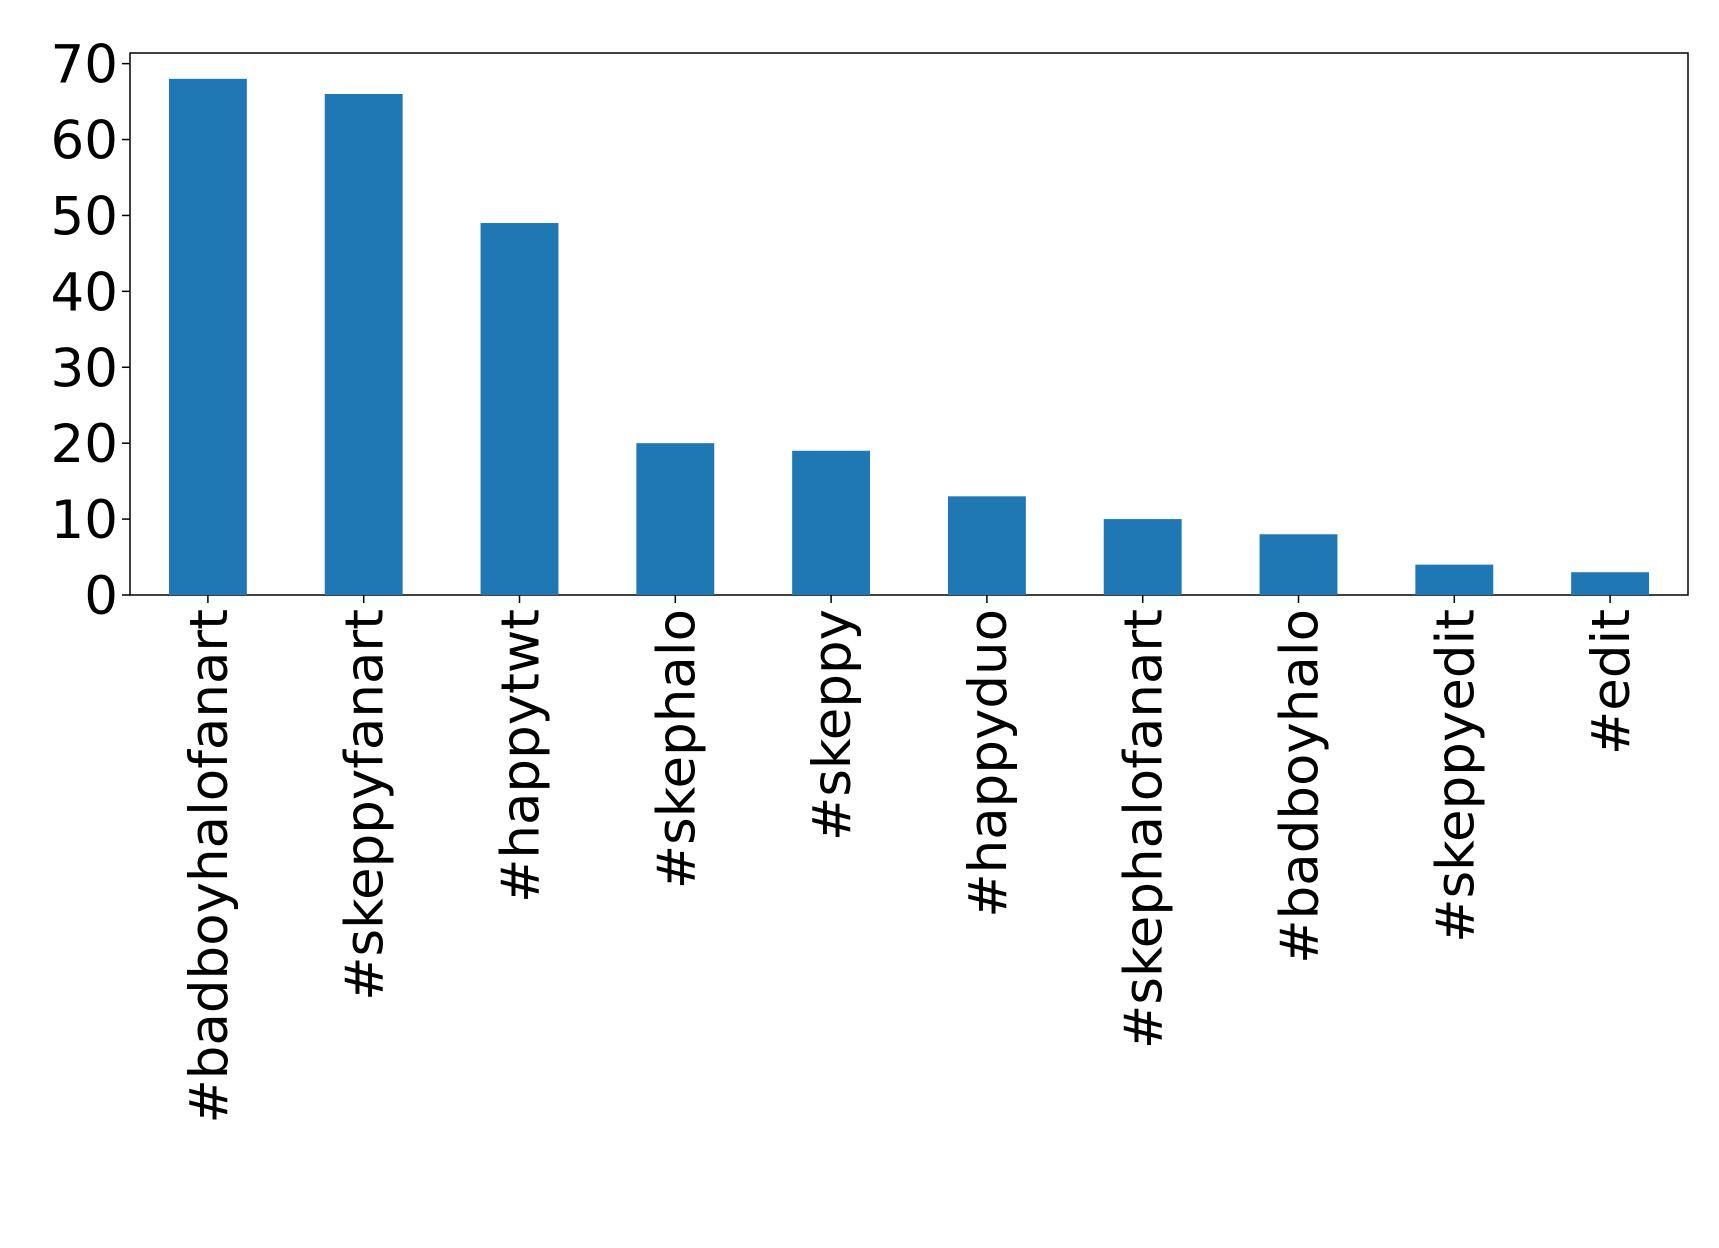 Image resolution: width=1719 pixels, height=1248 pixels. What do you see at coordinates (365, 805) in the screenshot?
I see `x-tick-label: #skeppyfanart` at bounding box center [365, 805].